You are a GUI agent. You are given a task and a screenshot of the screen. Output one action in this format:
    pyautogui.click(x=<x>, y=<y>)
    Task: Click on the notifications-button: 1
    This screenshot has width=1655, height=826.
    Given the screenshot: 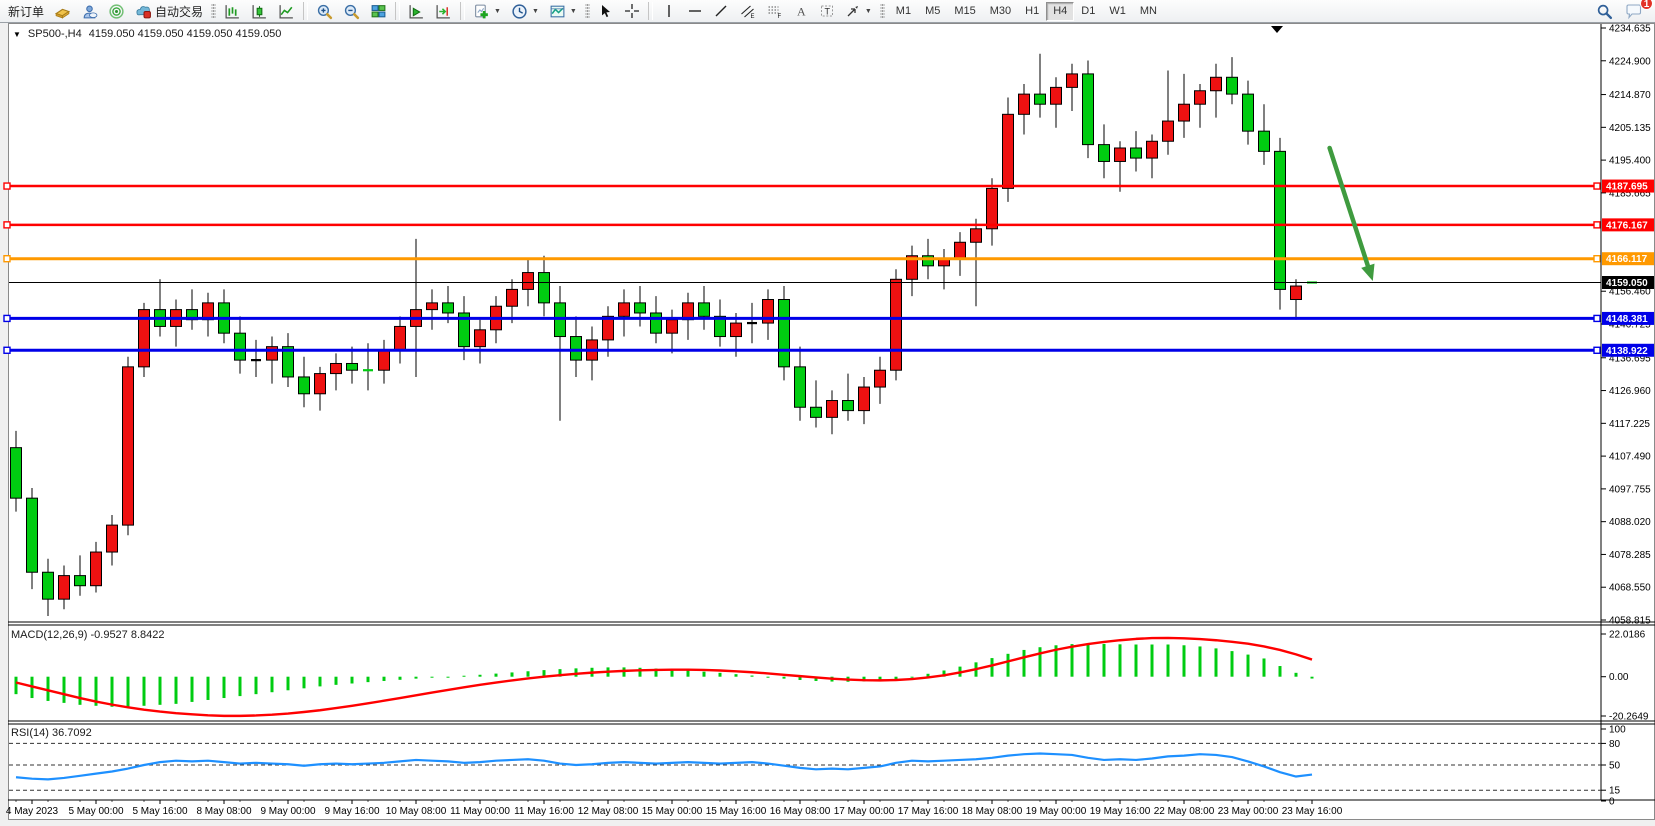 What is the action you would take?
    pyautogui.click(x=1637, y=10)
    